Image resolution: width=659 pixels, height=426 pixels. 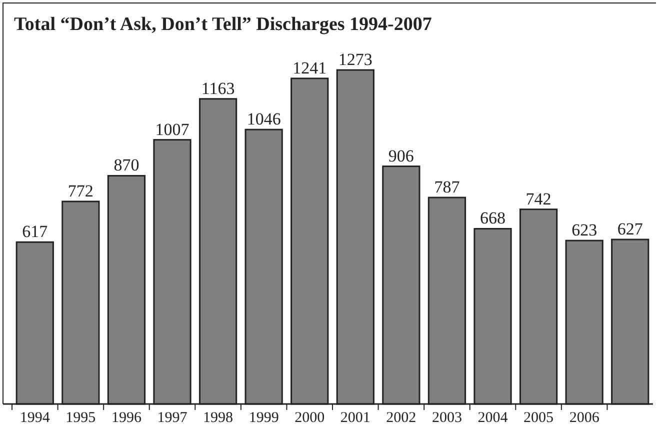 I want to click on data-label: 617, so click(x=35, y=232).